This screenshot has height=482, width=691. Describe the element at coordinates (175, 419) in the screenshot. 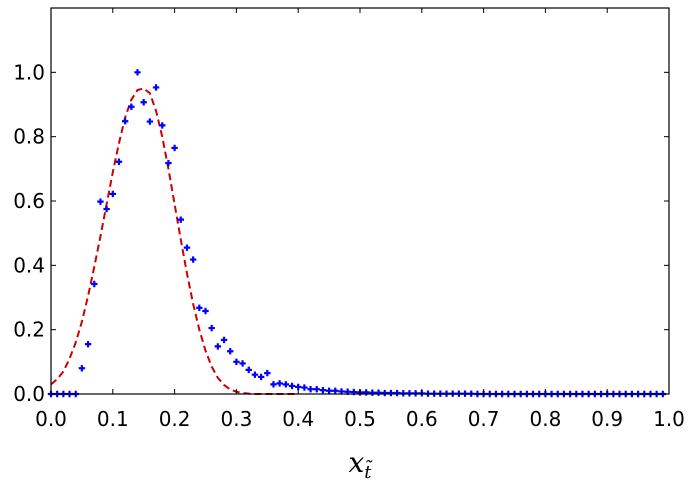

I see `x-tick-label: 0.2` at that location.